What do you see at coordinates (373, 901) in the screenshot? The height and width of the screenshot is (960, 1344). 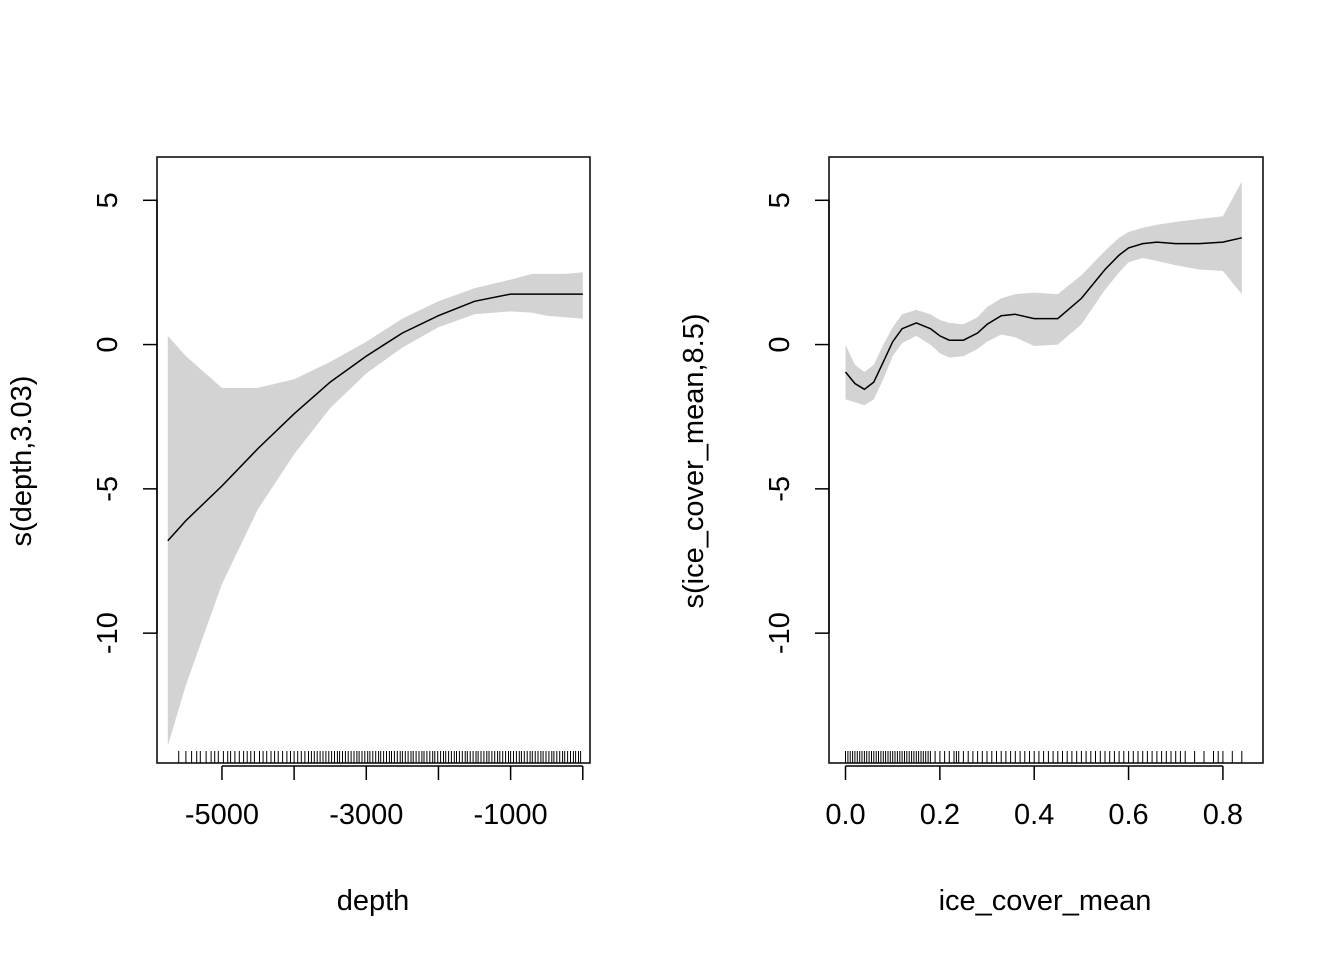 I see `x-axis-label: depth` at bounding box center [373, 901].